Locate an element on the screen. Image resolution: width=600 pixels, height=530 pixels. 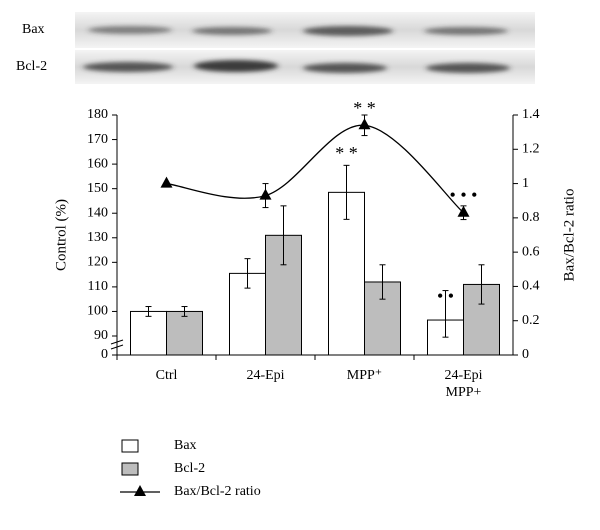
x-tick-label: 24-Epi MPP+ is located at coordinates (463, 384).